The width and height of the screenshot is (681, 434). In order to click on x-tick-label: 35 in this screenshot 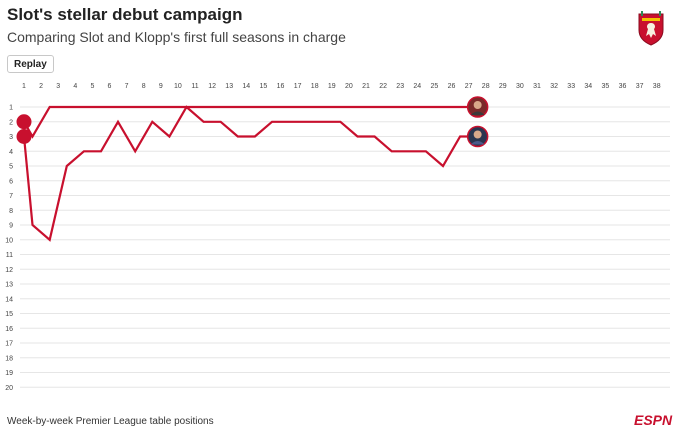, I will do `click(606, 86)`.